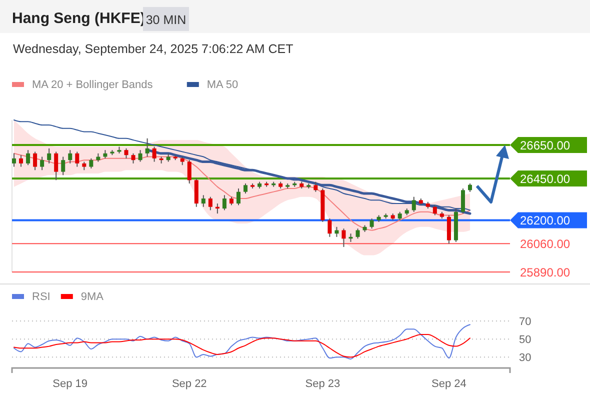 The height and width of the screenshot is (400, 590). I want to click on y-tick-label: 70, so click(525, 322).